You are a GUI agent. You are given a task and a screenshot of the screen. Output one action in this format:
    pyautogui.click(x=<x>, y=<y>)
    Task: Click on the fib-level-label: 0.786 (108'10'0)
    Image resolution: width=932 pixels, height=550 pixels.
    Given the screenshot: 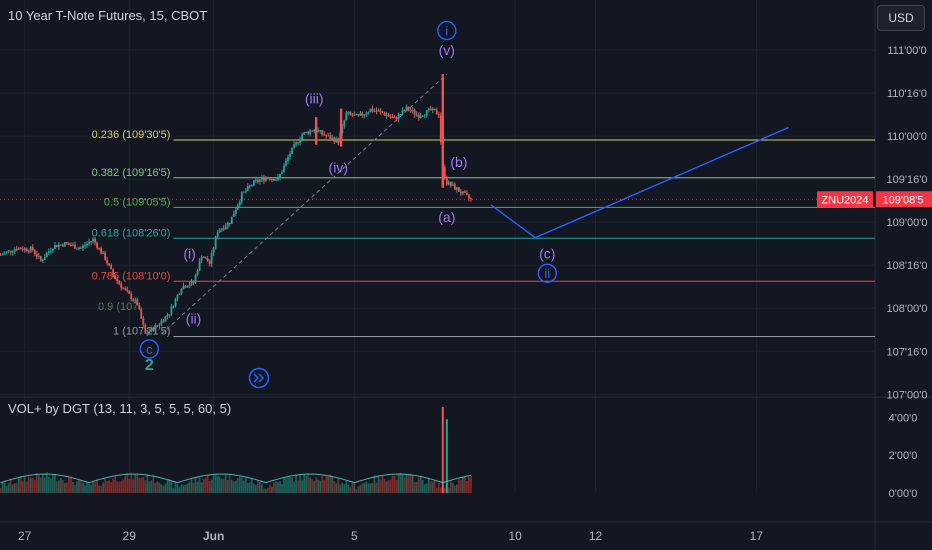 What is the action you would take?
    pyautogui.click(x=131, y=276)
    